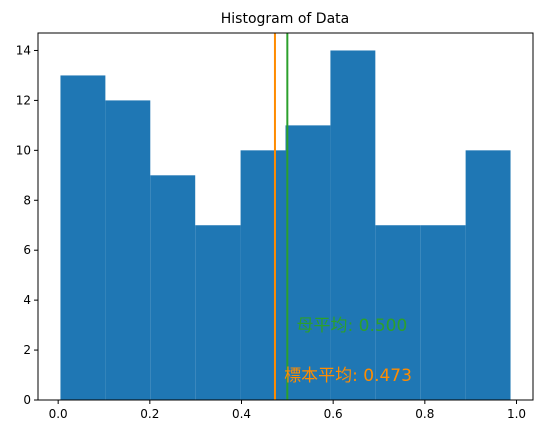 The height and width of the screenshot is (433, 543). Describe the element at coordinates (27, 200) in the screenshot. I see `y-tick-label: 8` at that location.